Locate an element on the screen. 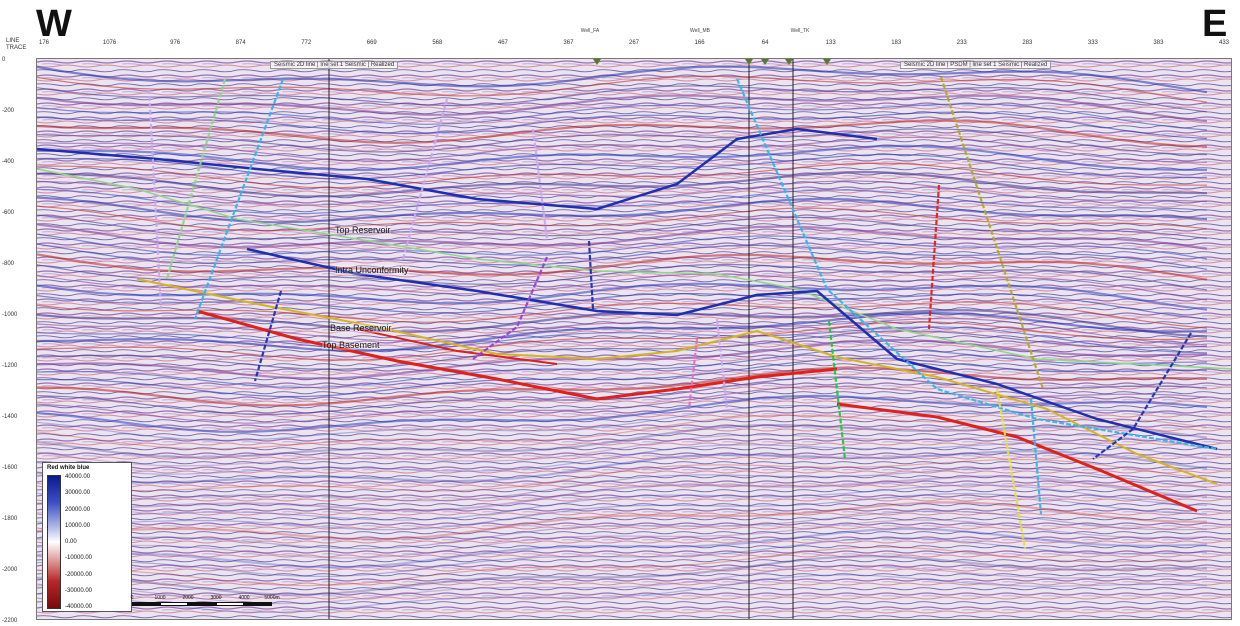 The height and width of the screenshot is (626, 1240). top-tick-label: 183 is located at coordinates (896, 43).